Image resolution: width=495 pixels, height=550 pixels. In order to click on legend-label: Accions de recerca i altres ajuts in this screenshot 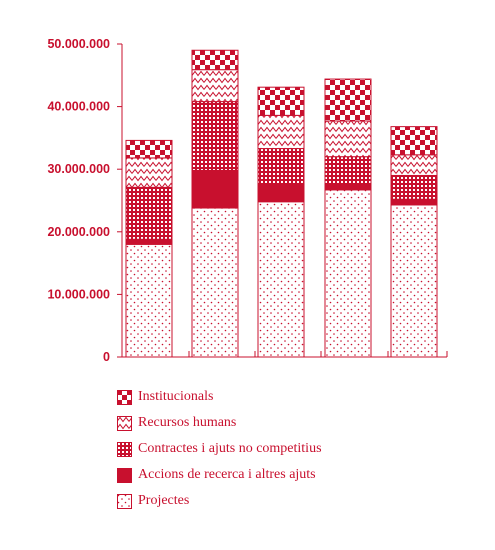, I will do `click(227, 474)`.